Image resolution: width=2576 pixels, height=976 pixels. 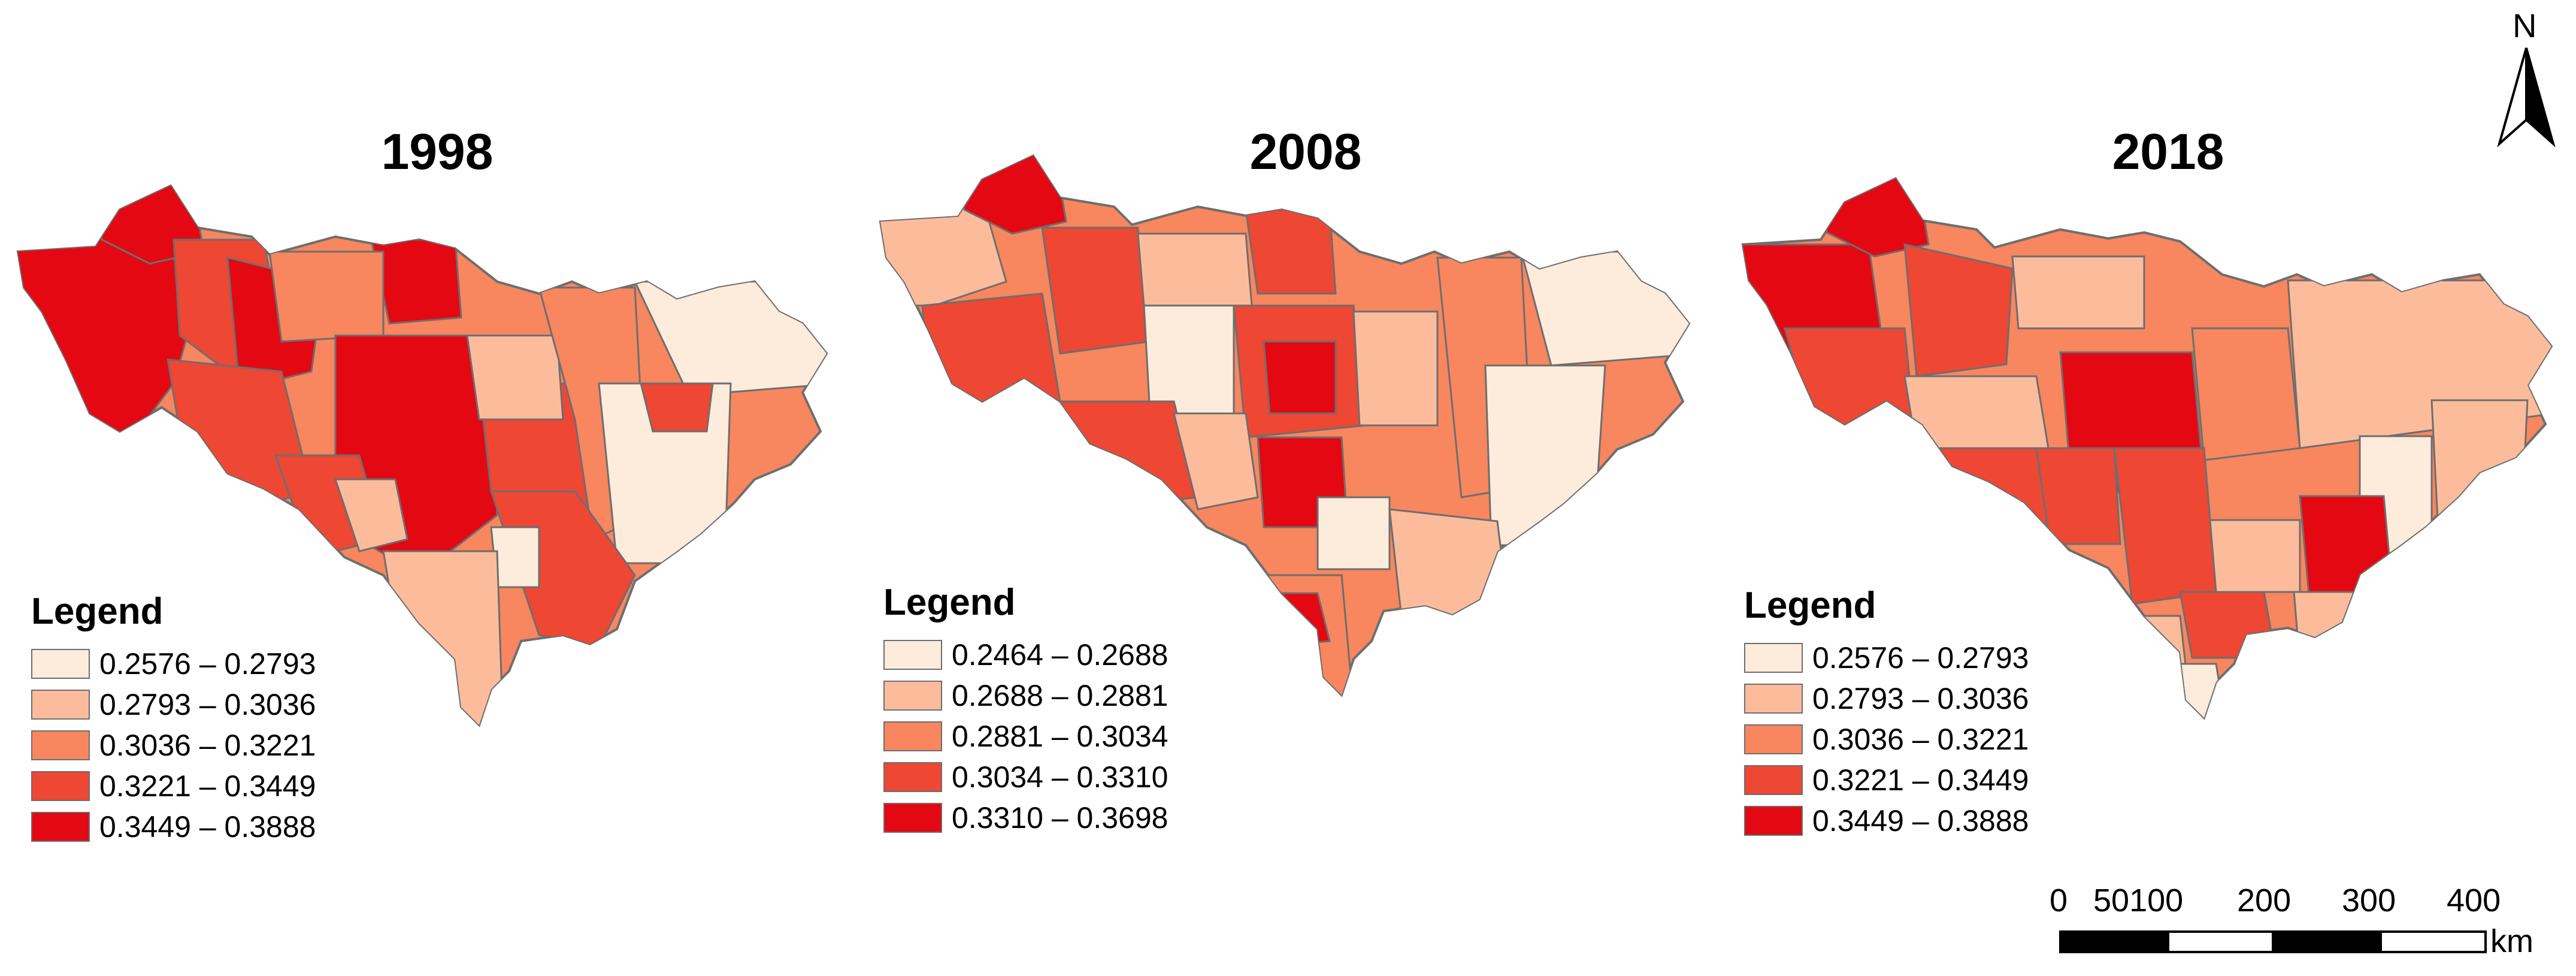 I want to click on legend-label: 0.3034 – 0.3310, so click(x=1060, y=777).